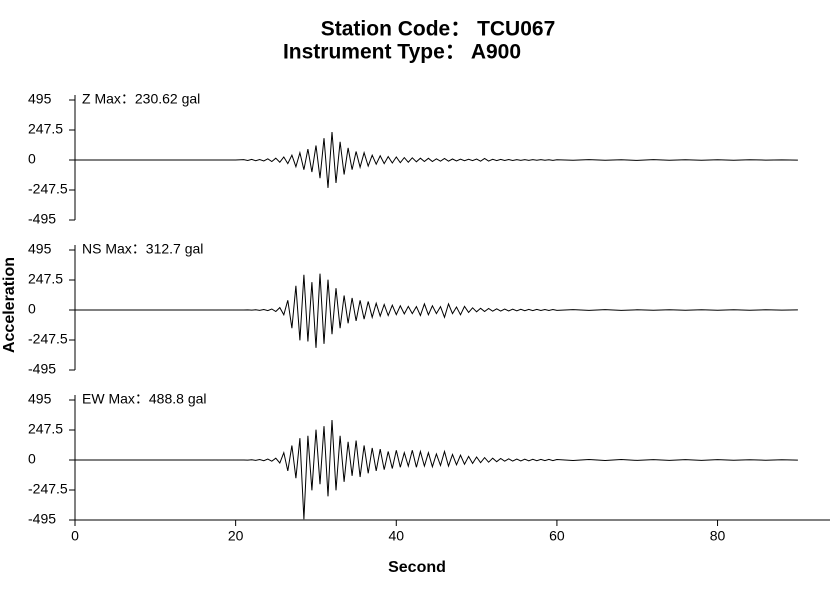 The image size is (835, 609). Describe the element at coordinates (718, 536) in the screenshot. I see `x-tick-label: 80` at that location.